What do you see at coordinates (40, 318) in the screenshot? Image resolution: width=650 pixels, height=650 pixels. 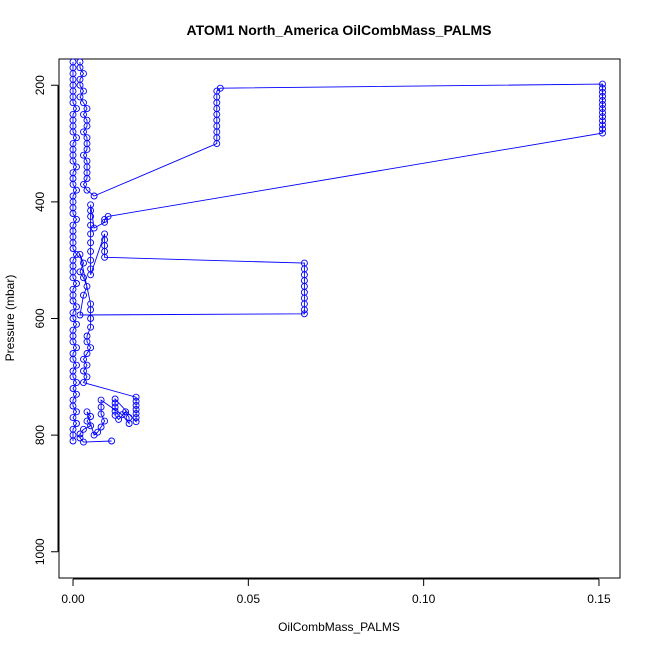 I see `y-tick-label: 600` at bounding box center [40, 318].